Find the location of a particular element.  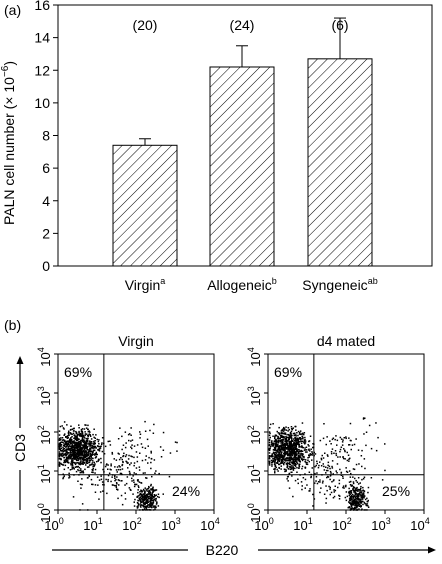

y-tick-label: 104 is located at coordinates (44, 356).